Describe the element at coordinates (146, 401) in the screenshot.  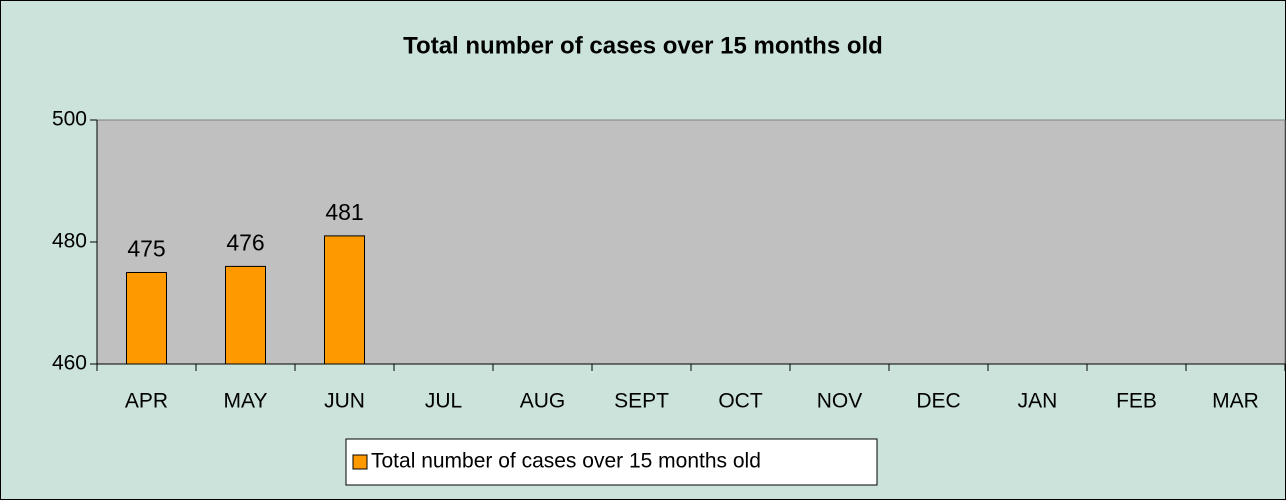
I see `x-tick-label: APR` at that location.